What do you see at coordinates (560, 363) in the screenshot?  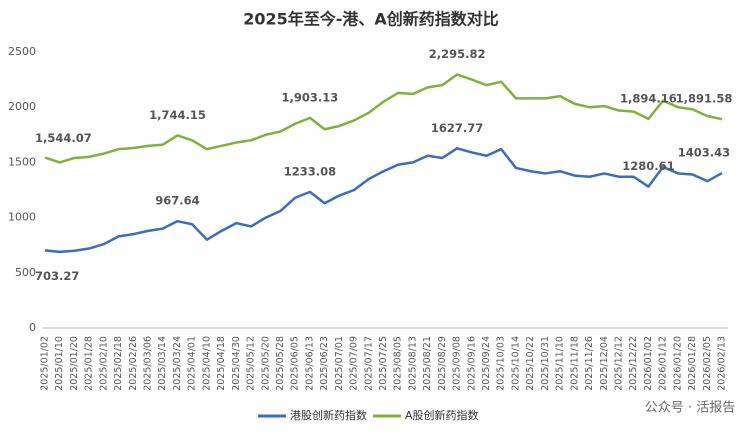 I see `x-tick-label: 2025/11/10` at bounding box center [560, 363].